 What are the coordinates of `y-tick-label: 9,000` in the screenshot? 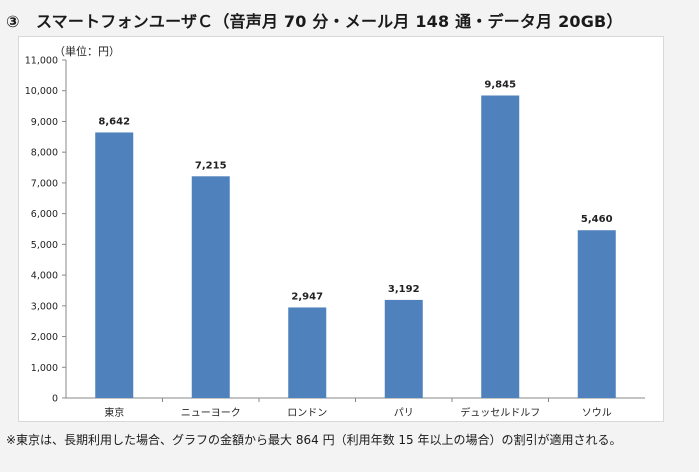 It's located at (44, 122).